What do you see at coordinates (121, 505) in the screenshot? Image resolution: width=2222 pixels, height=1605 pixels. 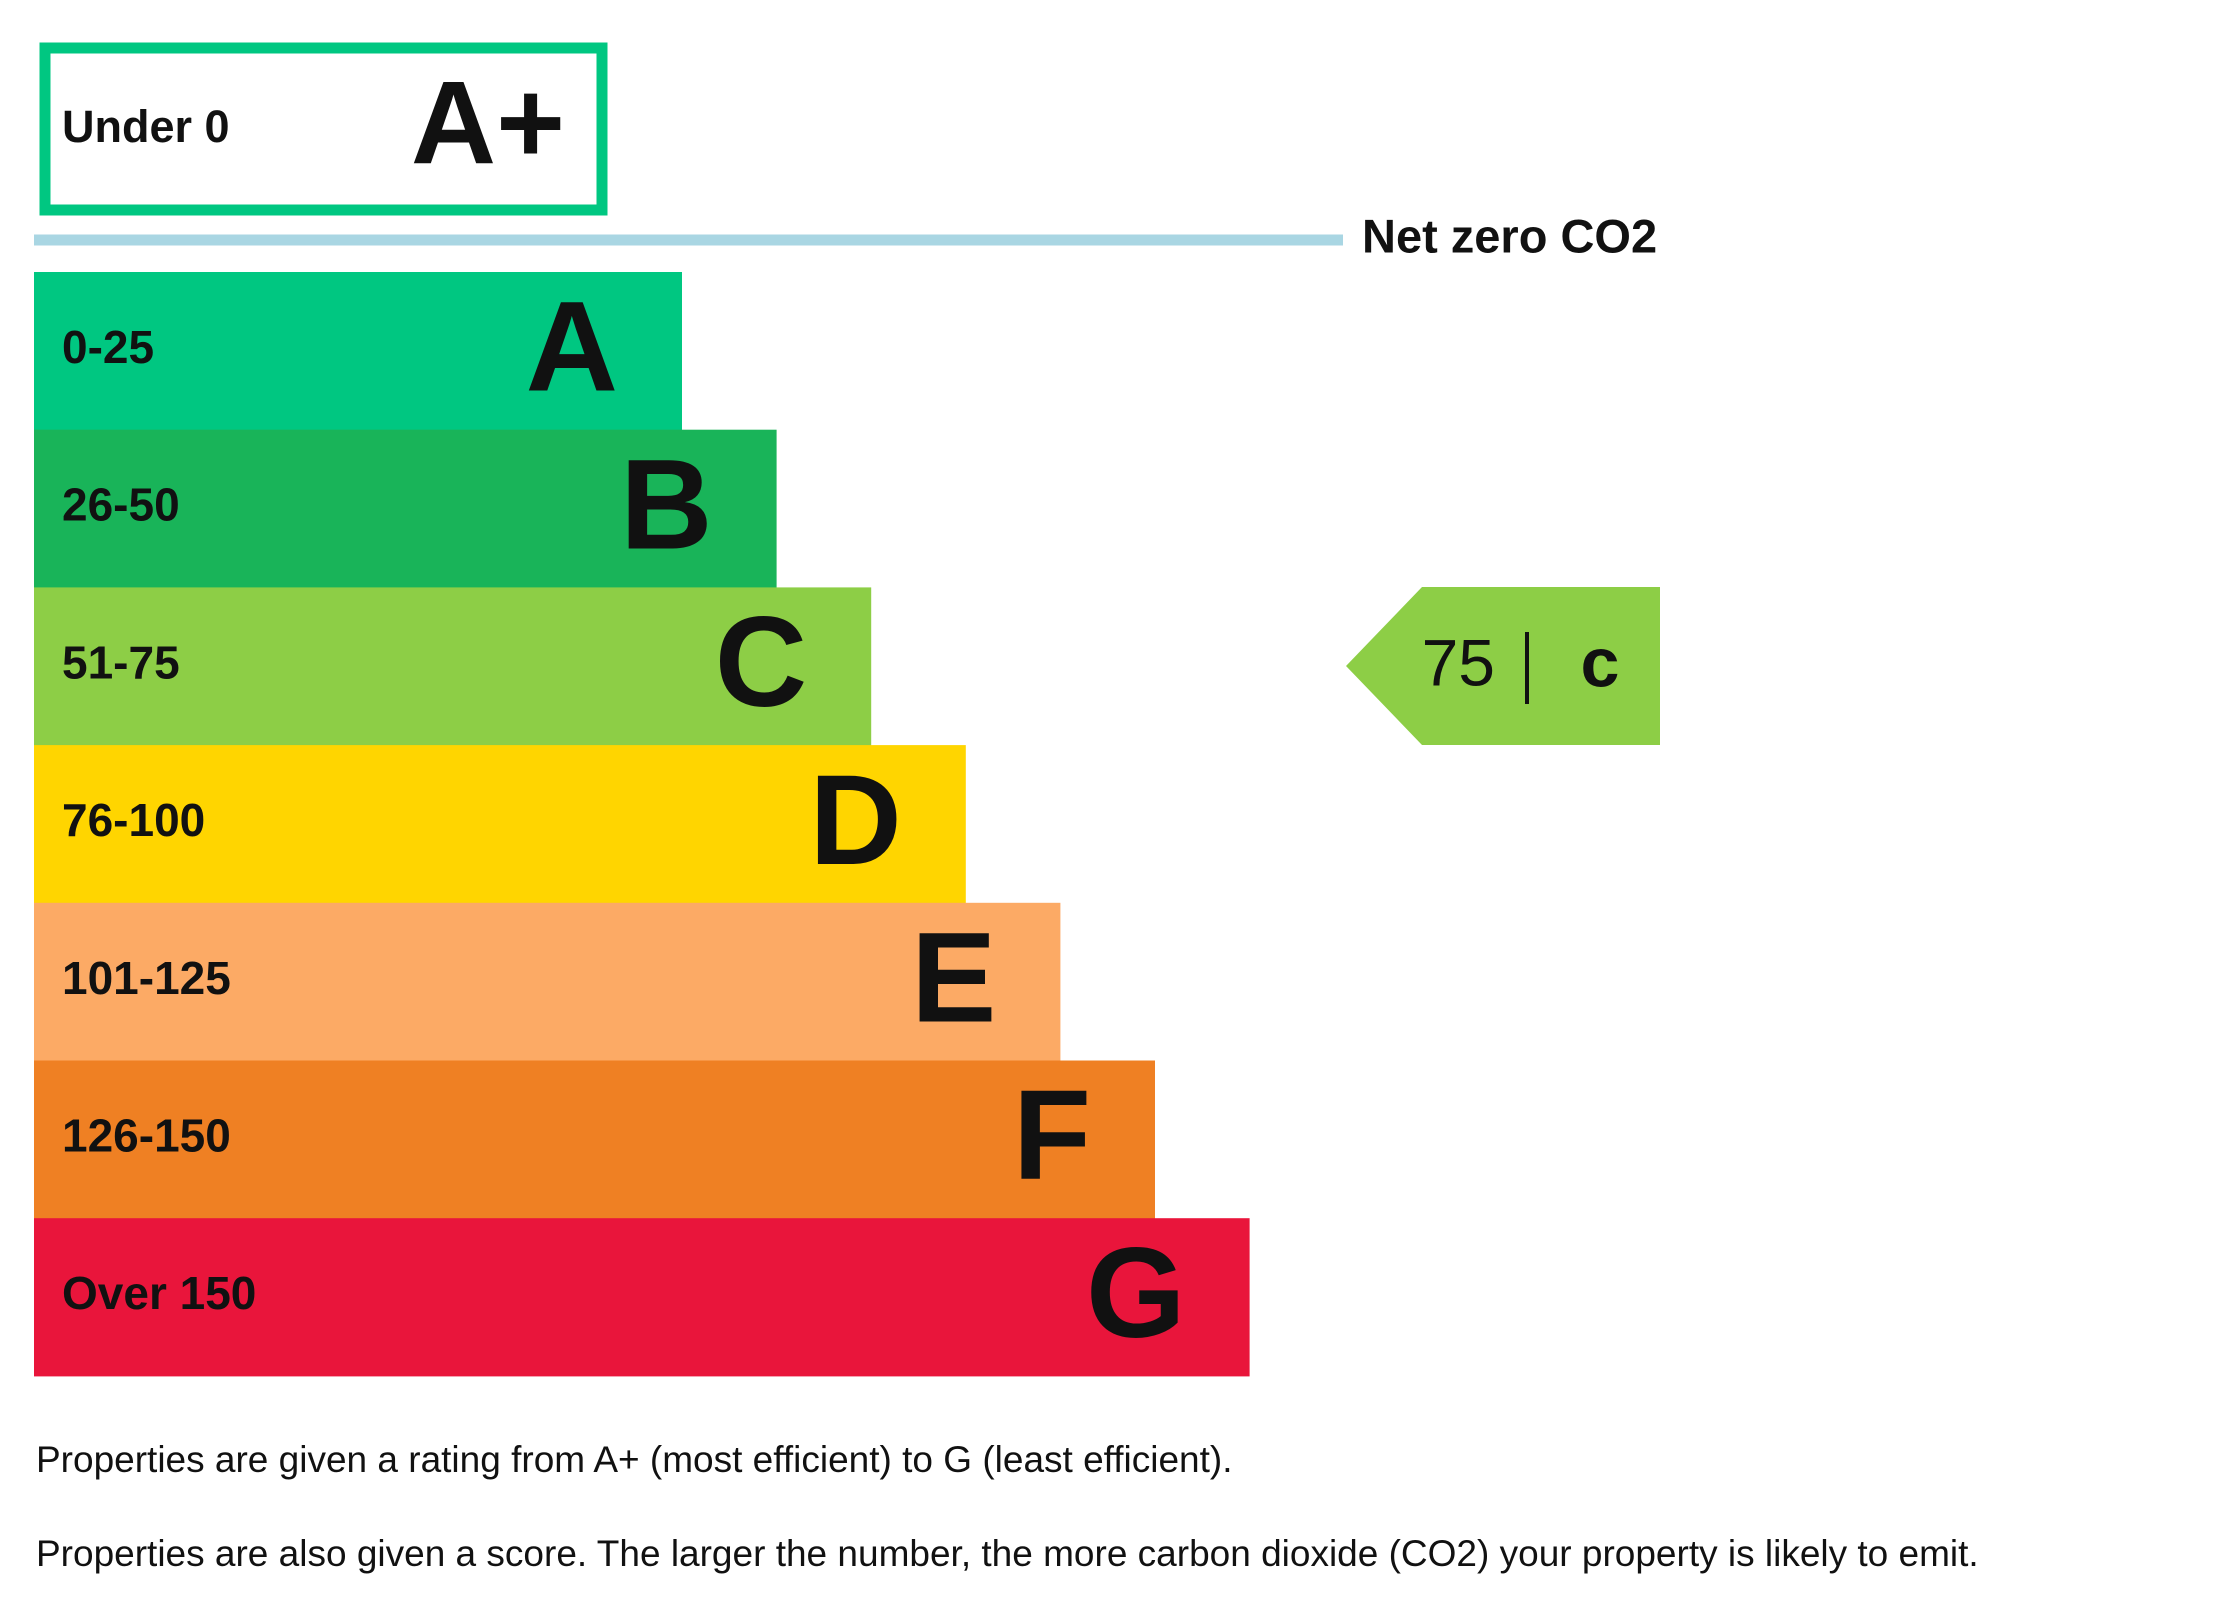 I see `band-range: 26-50` at bounding box center [121, 505].